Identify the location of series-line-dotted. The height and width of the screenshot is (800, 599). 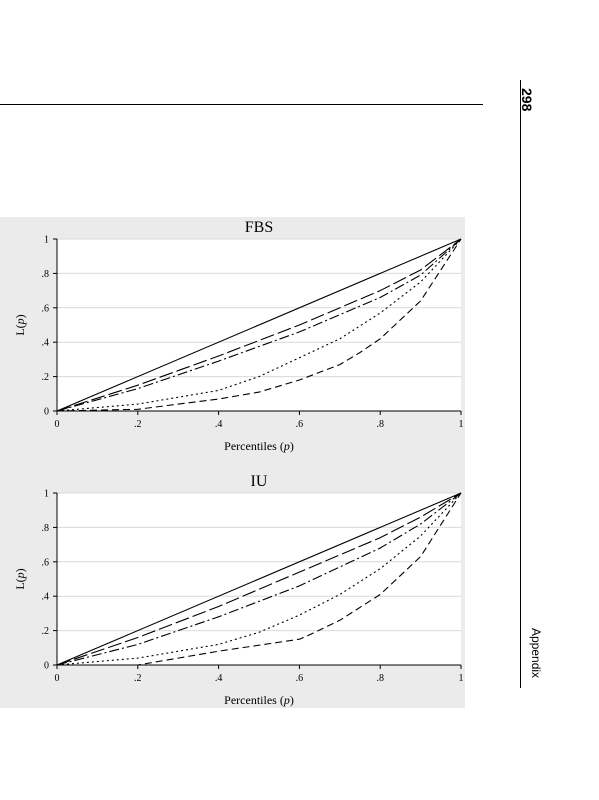
(259, 325).